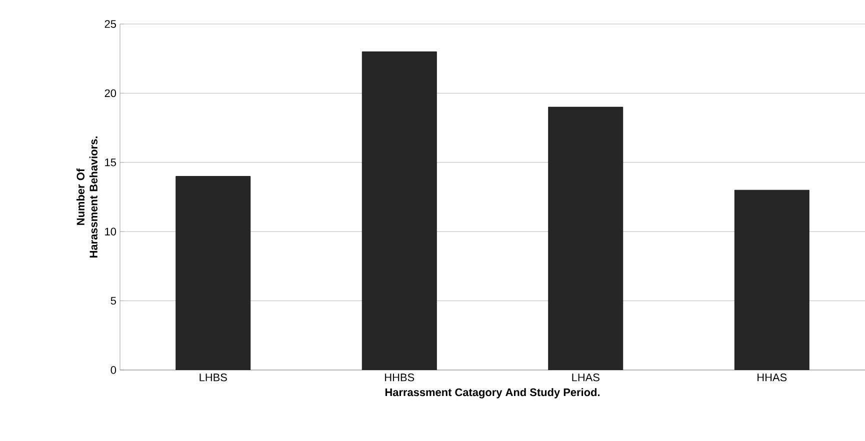  Describe the element at coordinates (586, 378) in the screenshot. I see `x-tick-label: LHAS` at that location.